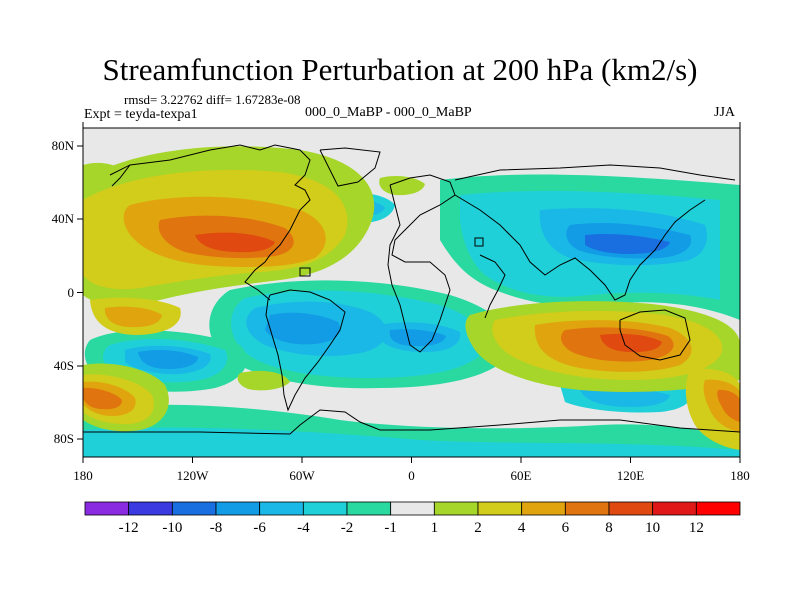 The width and height of the screenshot is (800, 600). What do you see at coordinates (193, 475) in the screenshot?
I see `x-tick-label: 120W` at bounding box center [193, 475].